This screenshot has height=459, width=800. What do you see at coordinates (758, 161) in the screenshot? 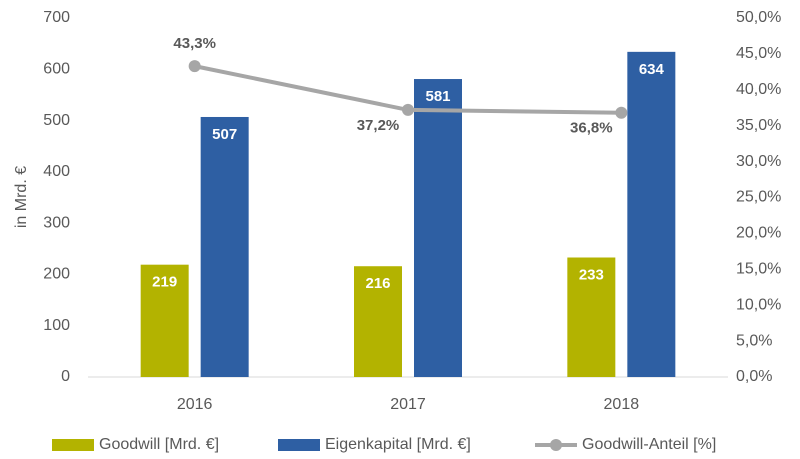
I see `y2-tick-label: 30,0%` at bounding box center [758, 161].